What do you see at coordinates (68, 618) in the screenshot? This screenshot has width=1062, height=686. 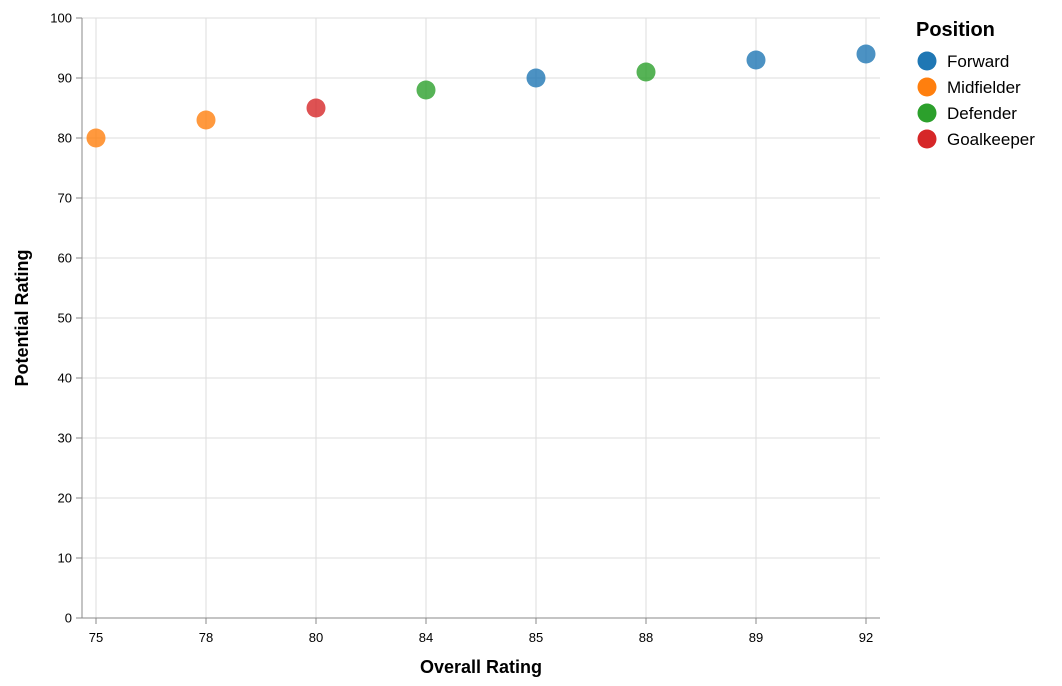 I see `y-tick-label: 0` at bounding box center [68, 618].